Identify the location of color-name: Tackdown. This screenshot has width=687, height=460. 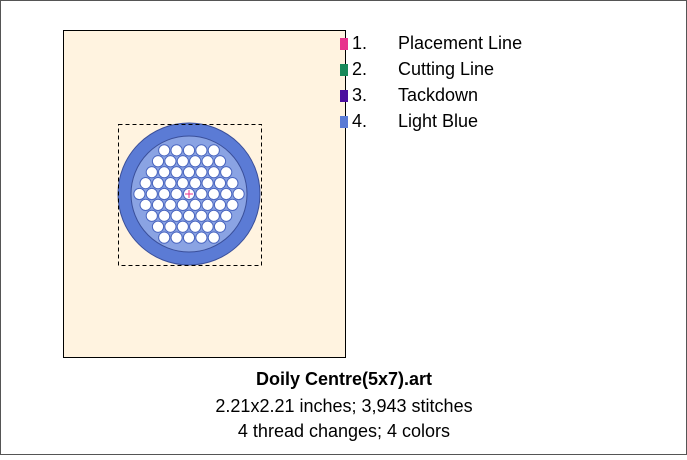
(438, 95).